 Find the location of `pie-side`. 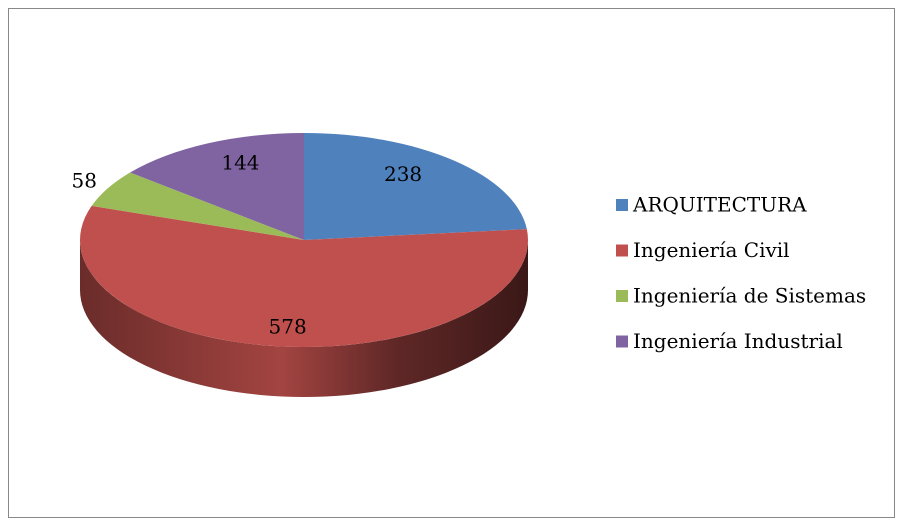

pie-side is located at coordinates (304, 318).